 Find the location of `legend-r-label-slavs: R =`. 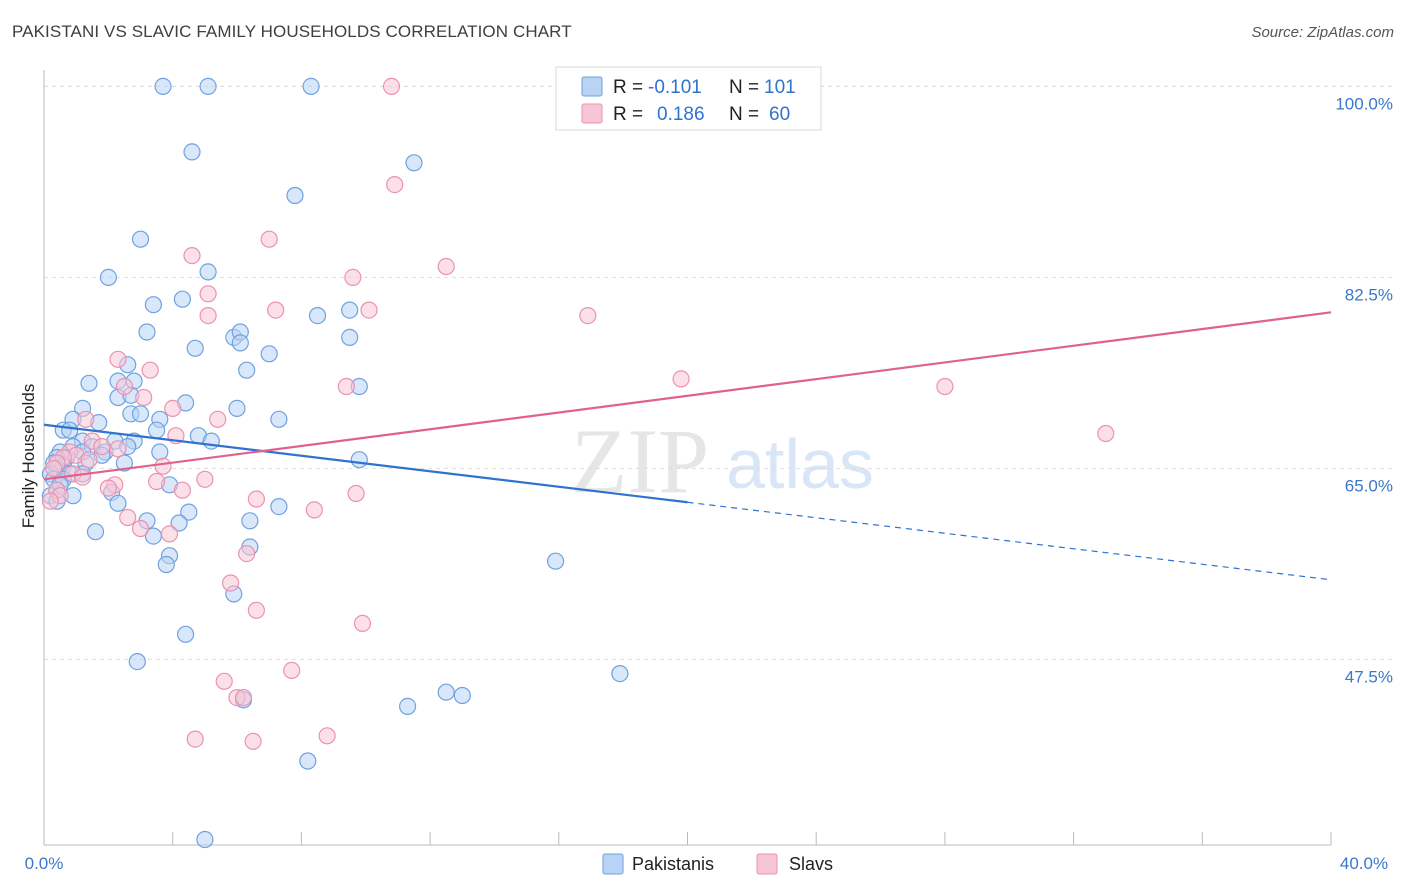

legend-r-label-slavs: R = is located at coordinates (628, 114).